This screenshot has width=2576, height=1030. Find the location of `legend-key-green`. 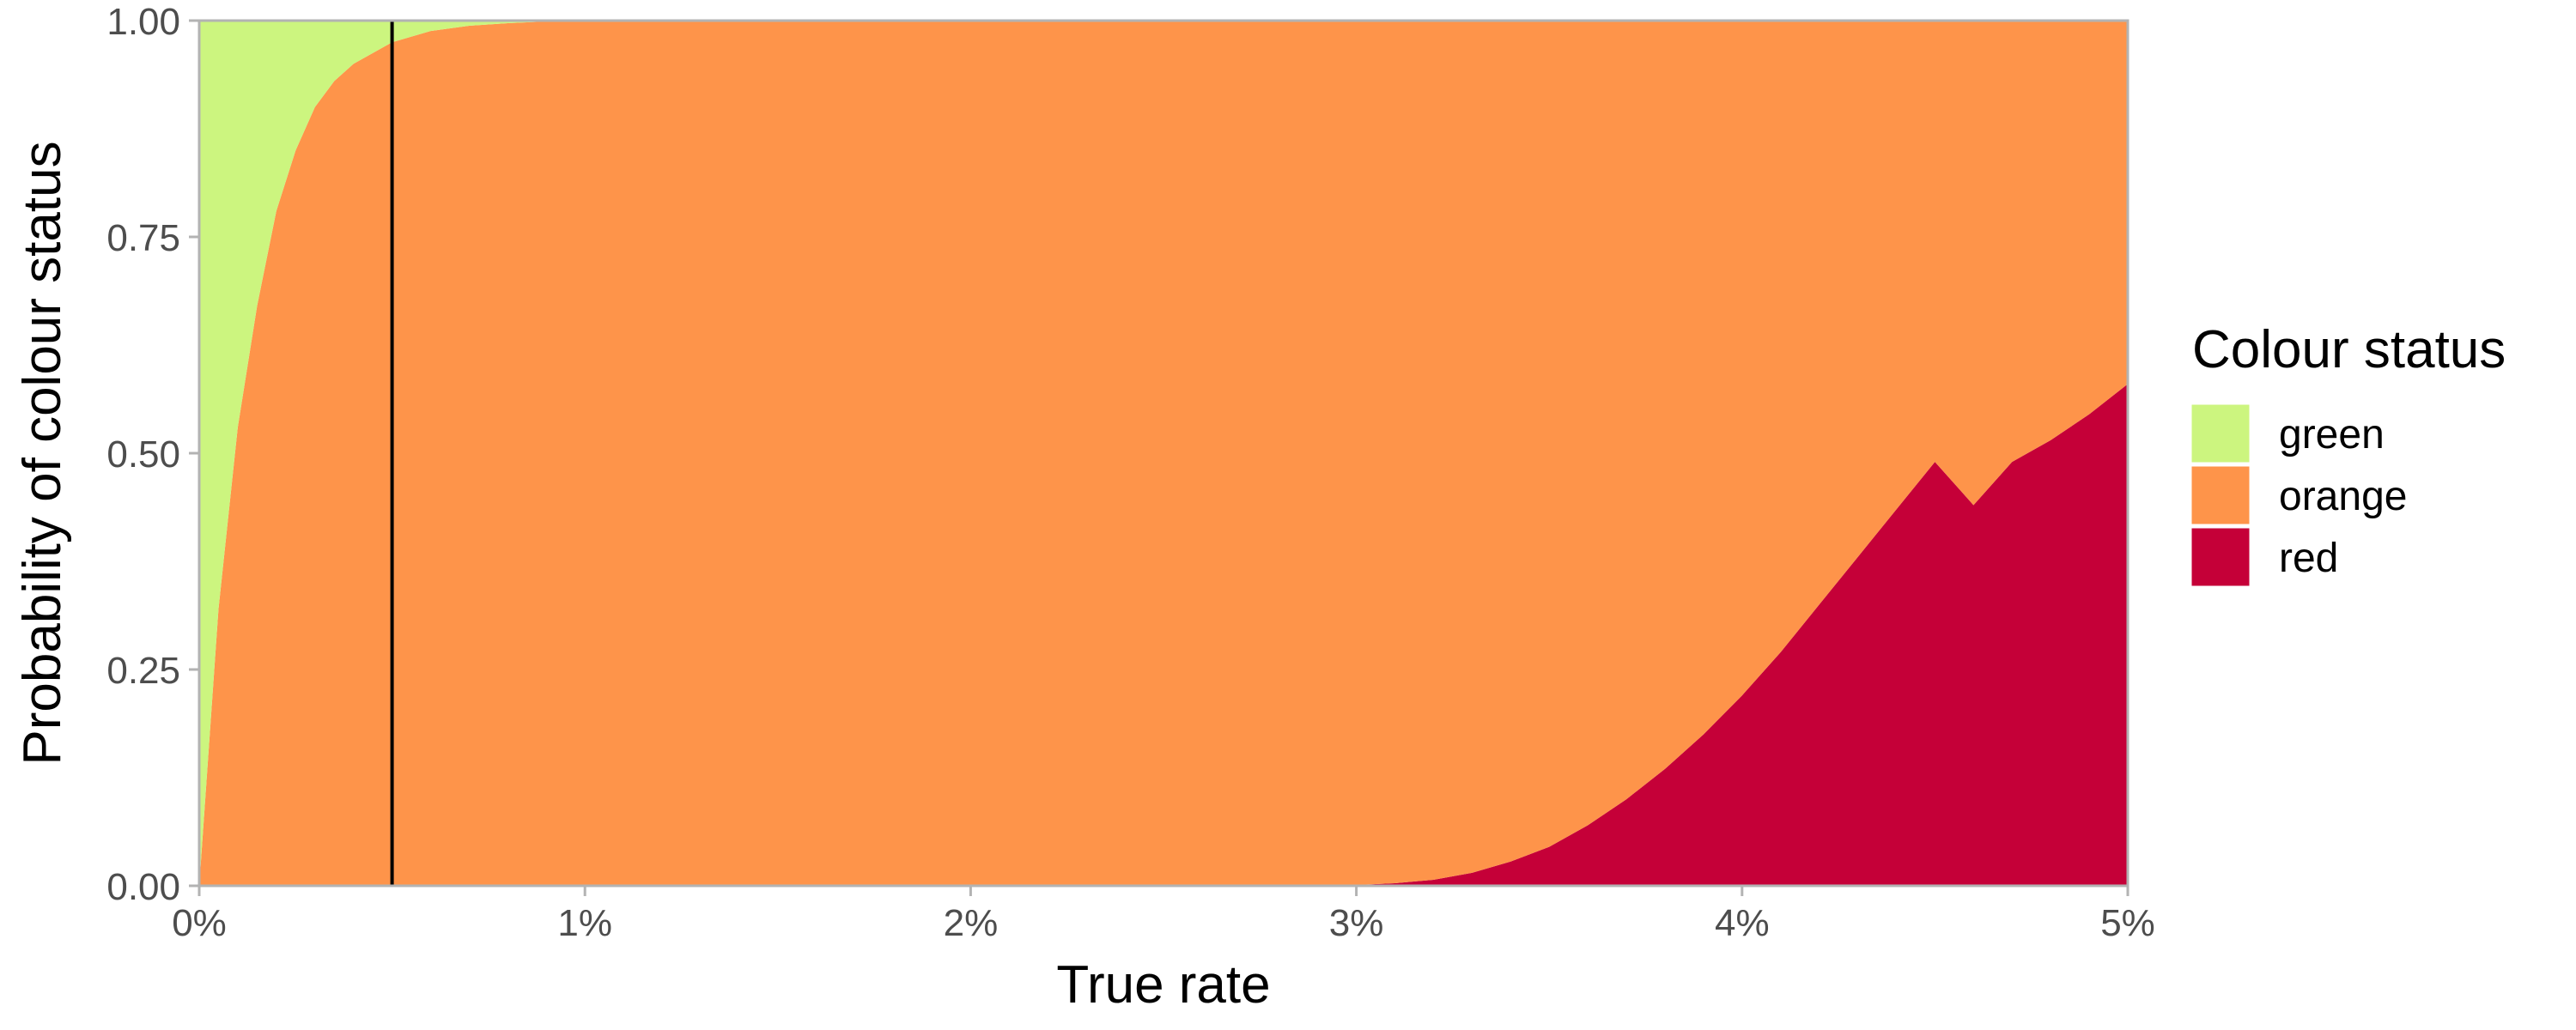

legend-key-green is located at coordinates (2221, 433).